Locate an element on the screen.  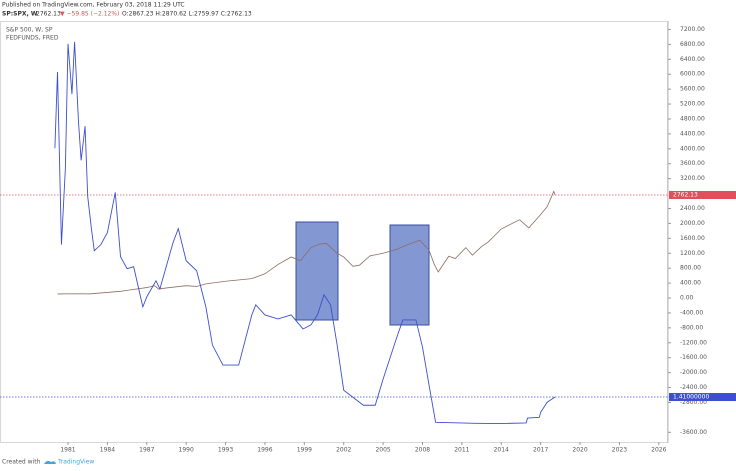
ohlc: O:2867.23 H:2870.62 L:2759.97 C:2762.13 is located at coordinates (187, 14).